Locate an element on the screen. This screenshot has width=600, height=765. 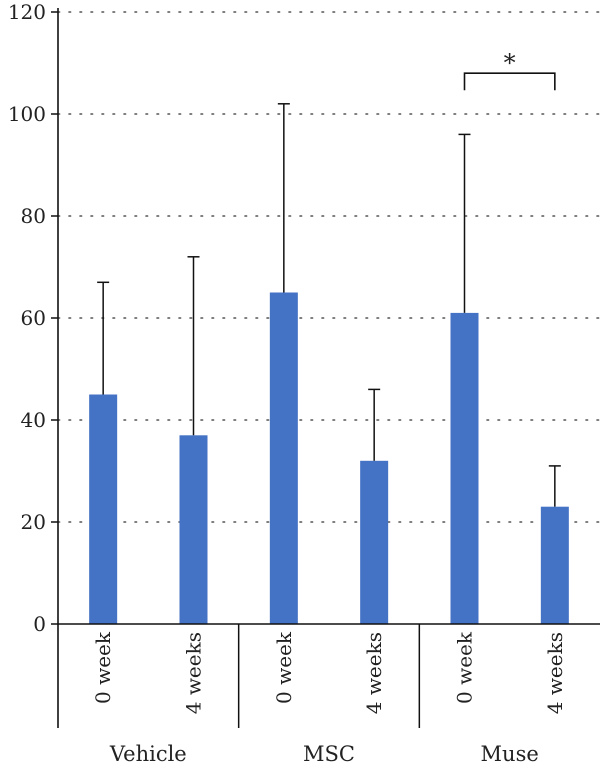
bar-muse-4-weeks is located at coordinates (554, 565).